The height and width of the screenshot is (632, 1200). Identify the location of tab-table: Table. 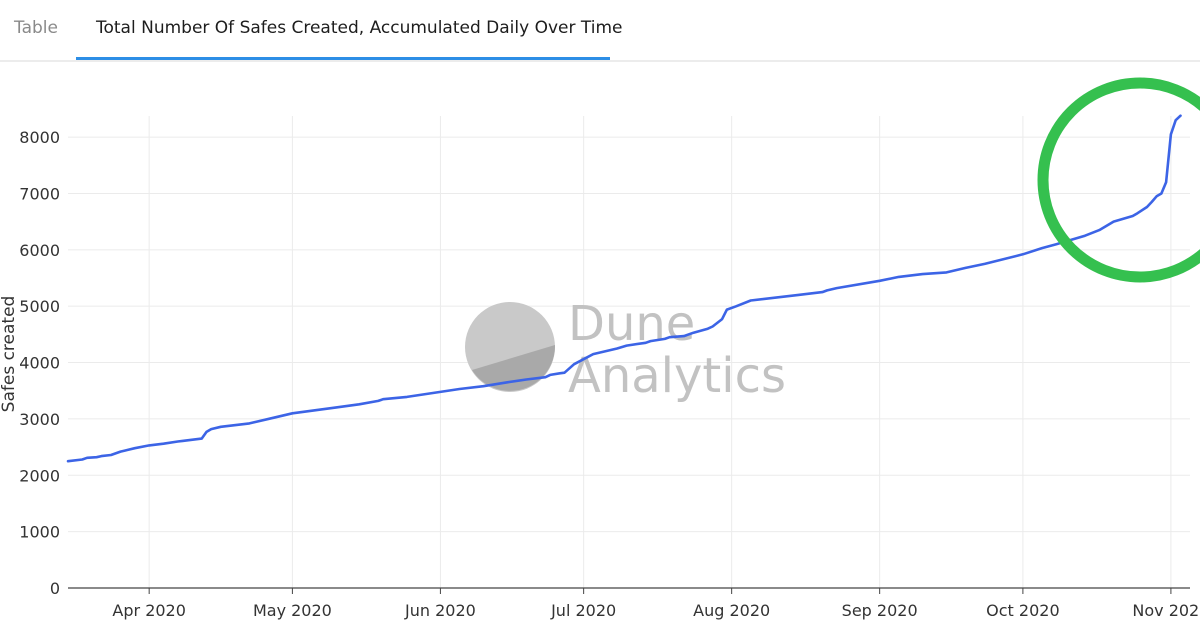
(36, 28).